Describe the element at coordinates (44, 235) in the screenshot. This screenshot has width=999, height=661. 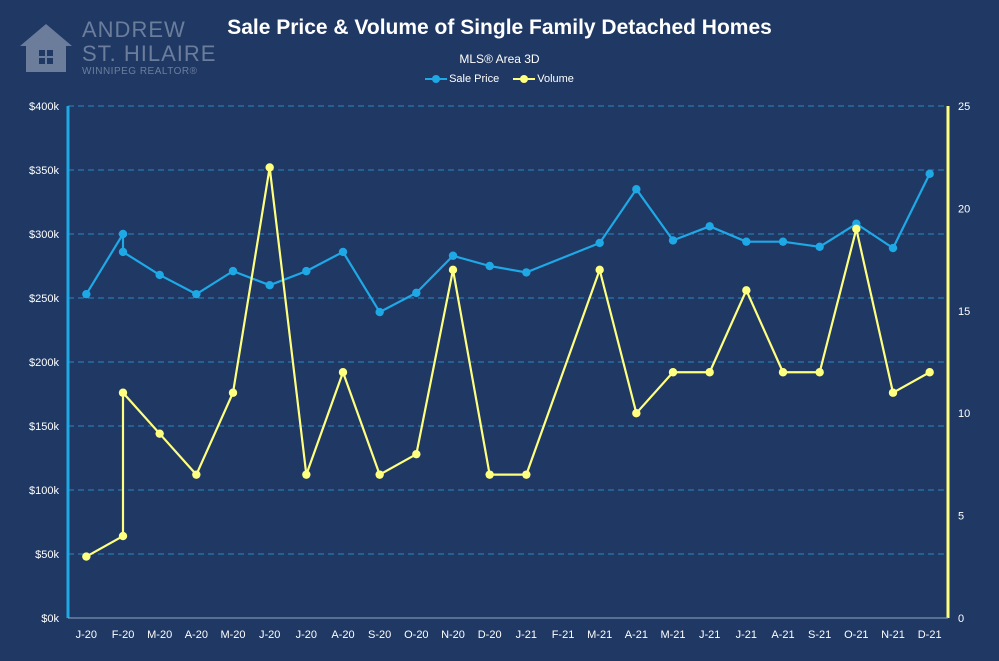
I see `y-left-tick-label: $300k` at that location.